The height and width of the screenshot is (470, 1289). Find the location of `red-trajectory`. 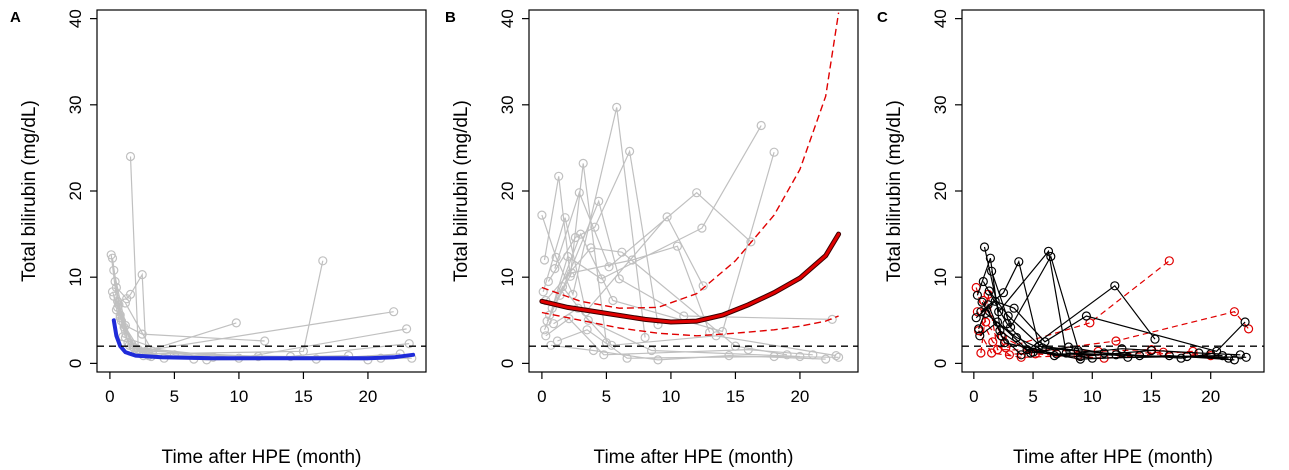

red-trajectory is located at coordinates (1096, 325).